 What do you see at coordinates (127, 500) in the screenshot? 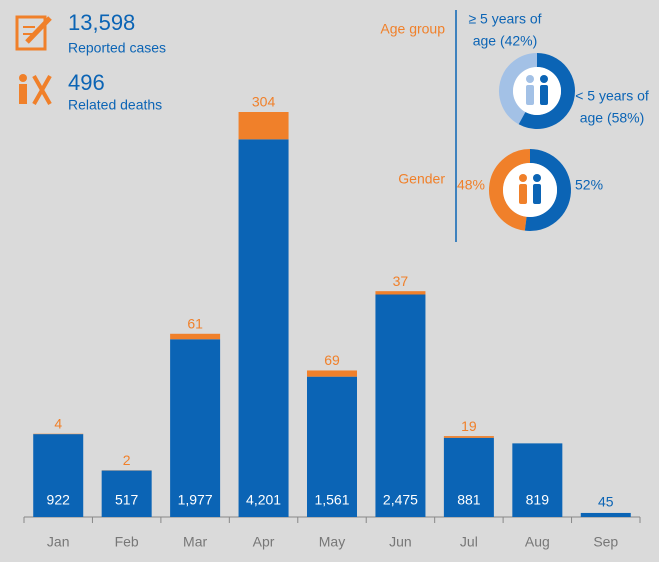
I see `value-label: 517` at bounding box center [127, 500].